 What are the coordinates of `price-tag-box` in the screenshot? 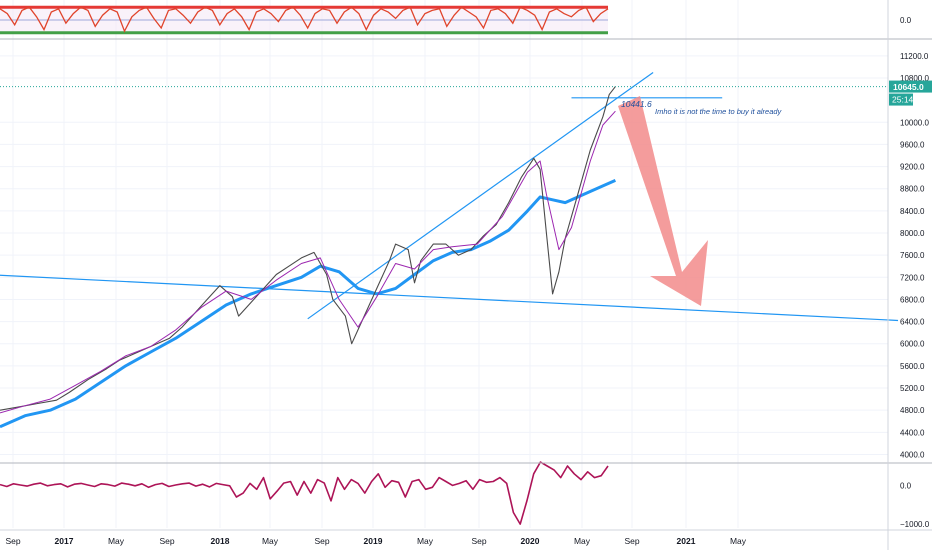 It's located at (910, 86).